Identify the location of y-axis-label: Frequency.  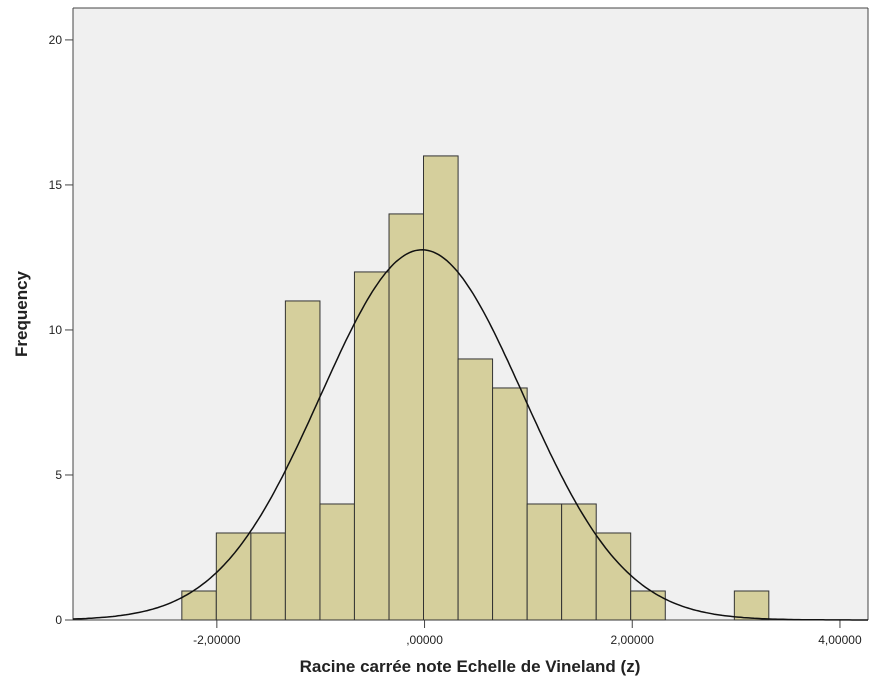
(21, 313).